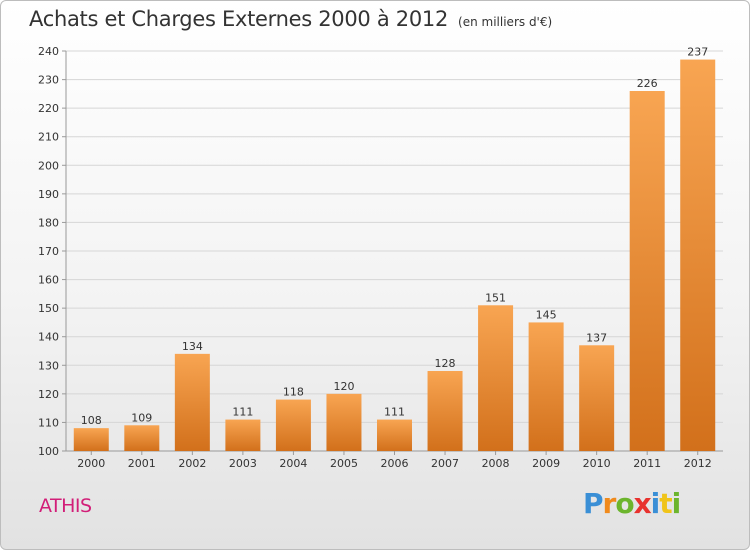  I want to click on logo-letter: o, so click(624, 503).